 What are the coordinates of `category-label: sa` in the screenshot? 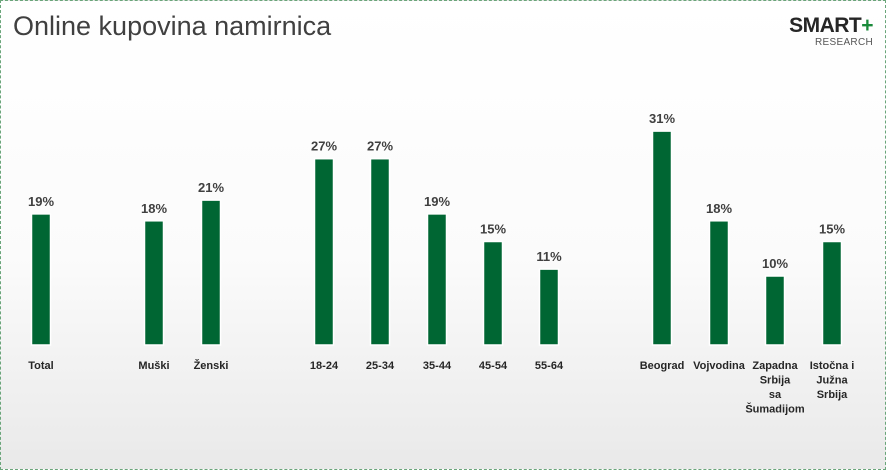 It's located at (775, 395).